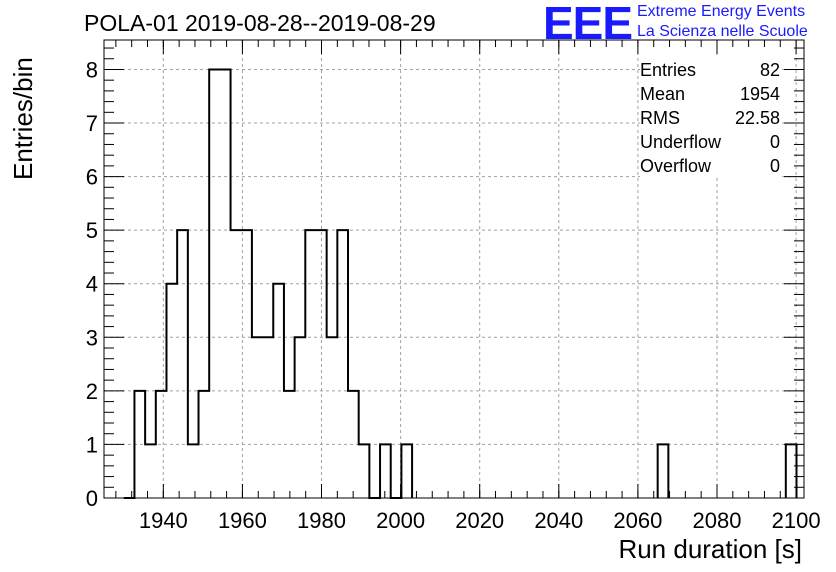 Image resolution: width=836 pixels, height=572 pixels. I want to click on stats-value: 82, so click(769, 70).